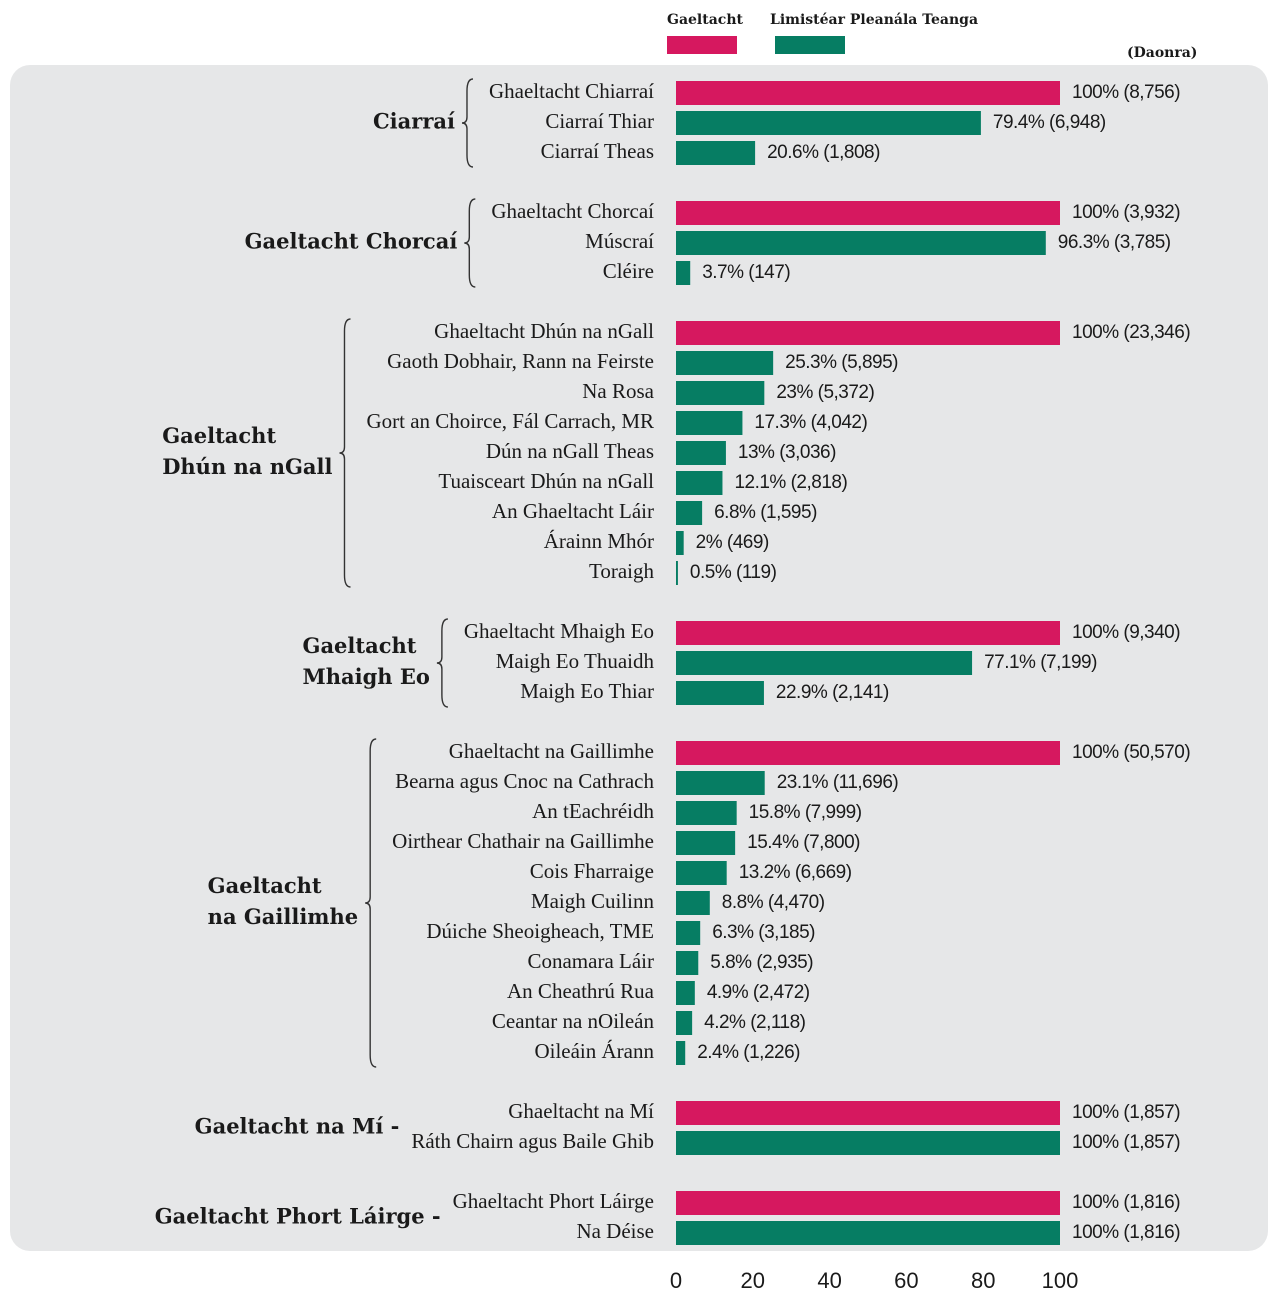 The height and width of the screenshot is (1296, 1268). Describe the element at coordinates (571, 91) in the screenshot. I see `row-label: Ghaeltacht Chiarraí` at that location.